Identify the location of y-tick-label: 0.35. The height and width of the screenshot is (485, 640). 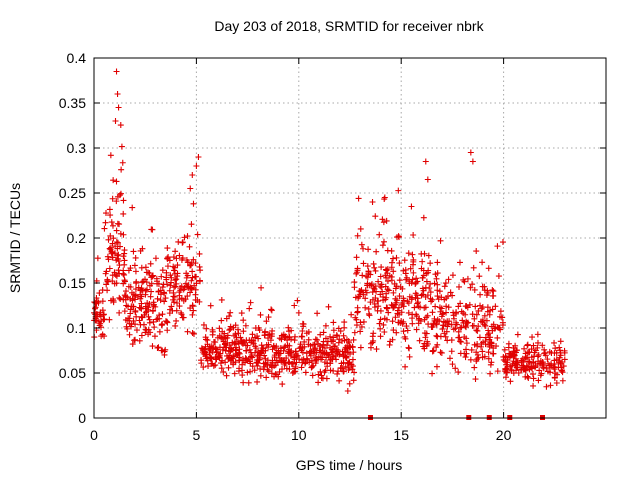
(72, 103).